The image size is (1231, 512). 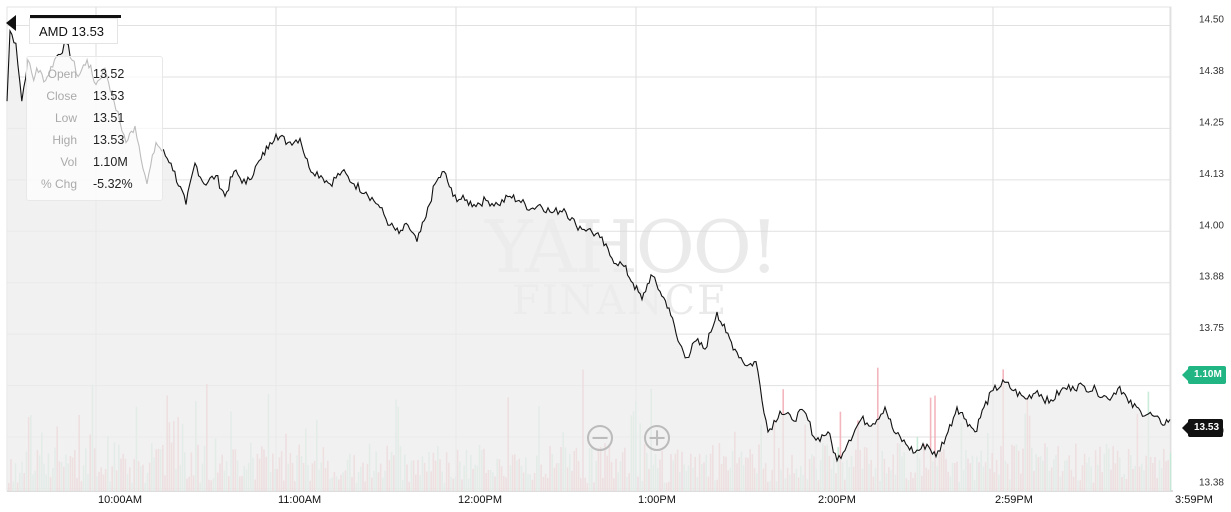 I want to click on tooltip-row-close: Close 13.53, so click(x=95, y=99).